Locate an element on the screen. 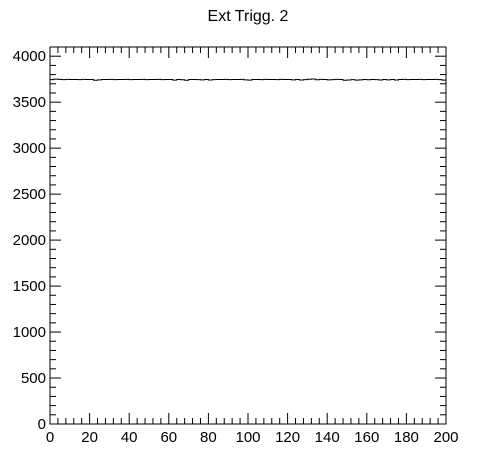 This screenshot has width=496, height=472. y-tick-label: 1000 is located at coordinates (29, 332).